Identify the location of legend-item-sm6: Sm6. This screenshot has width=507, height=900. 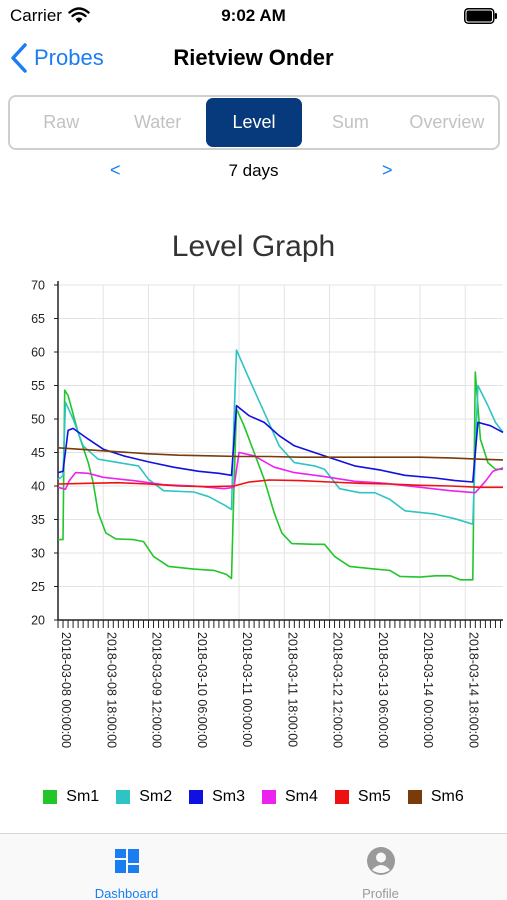
(435, 797).